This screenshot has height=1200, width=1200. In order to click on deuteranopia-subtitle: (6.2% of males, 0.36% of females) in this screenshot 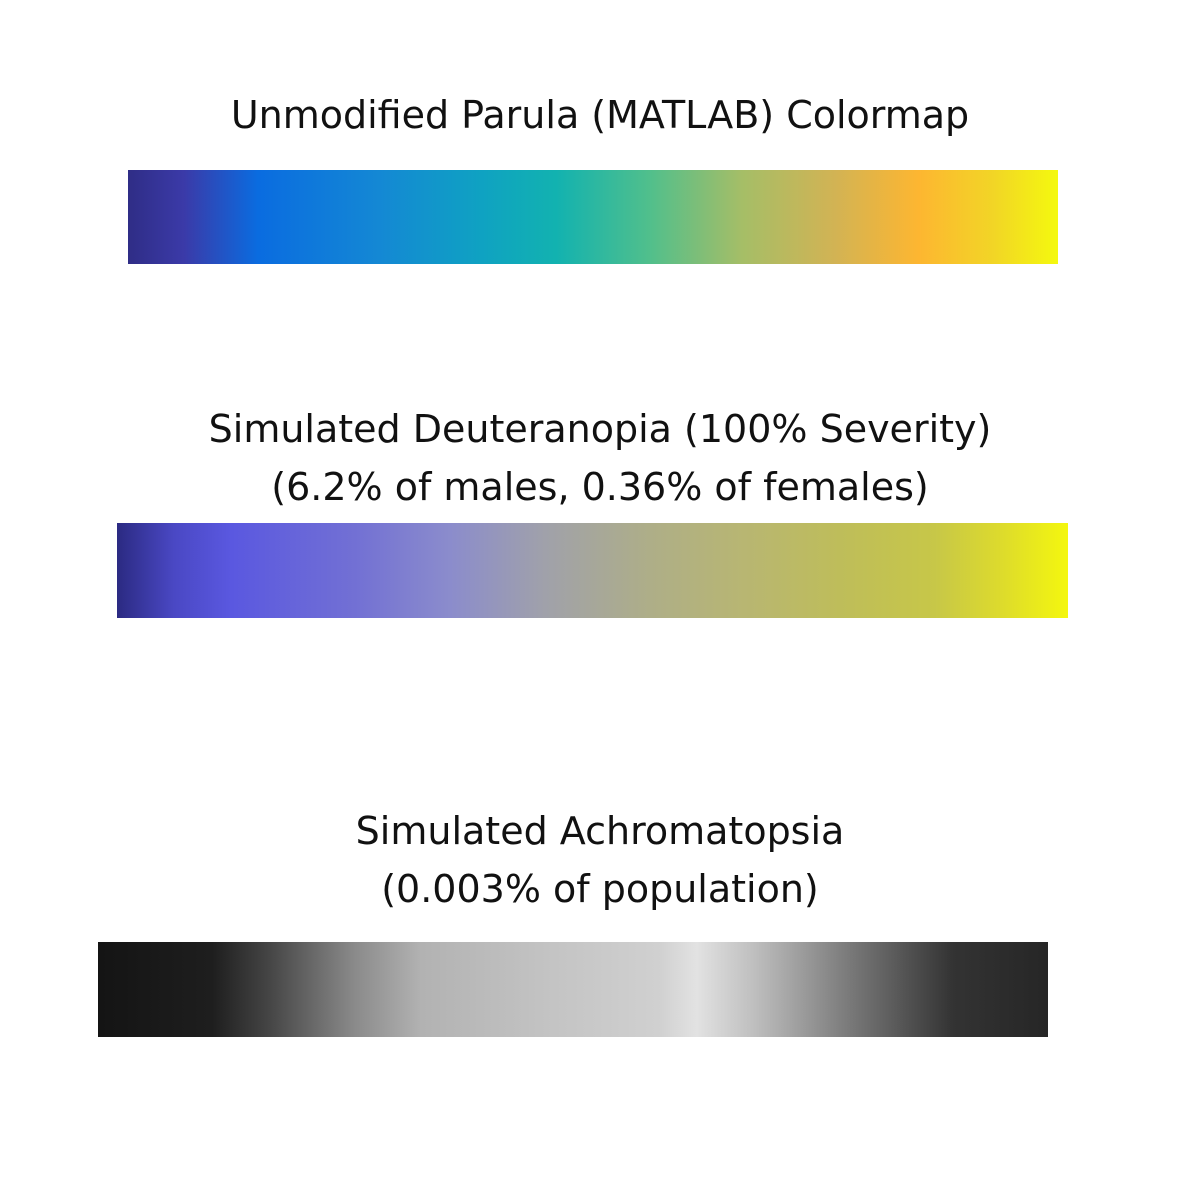, I will do `click(600, 487)`.